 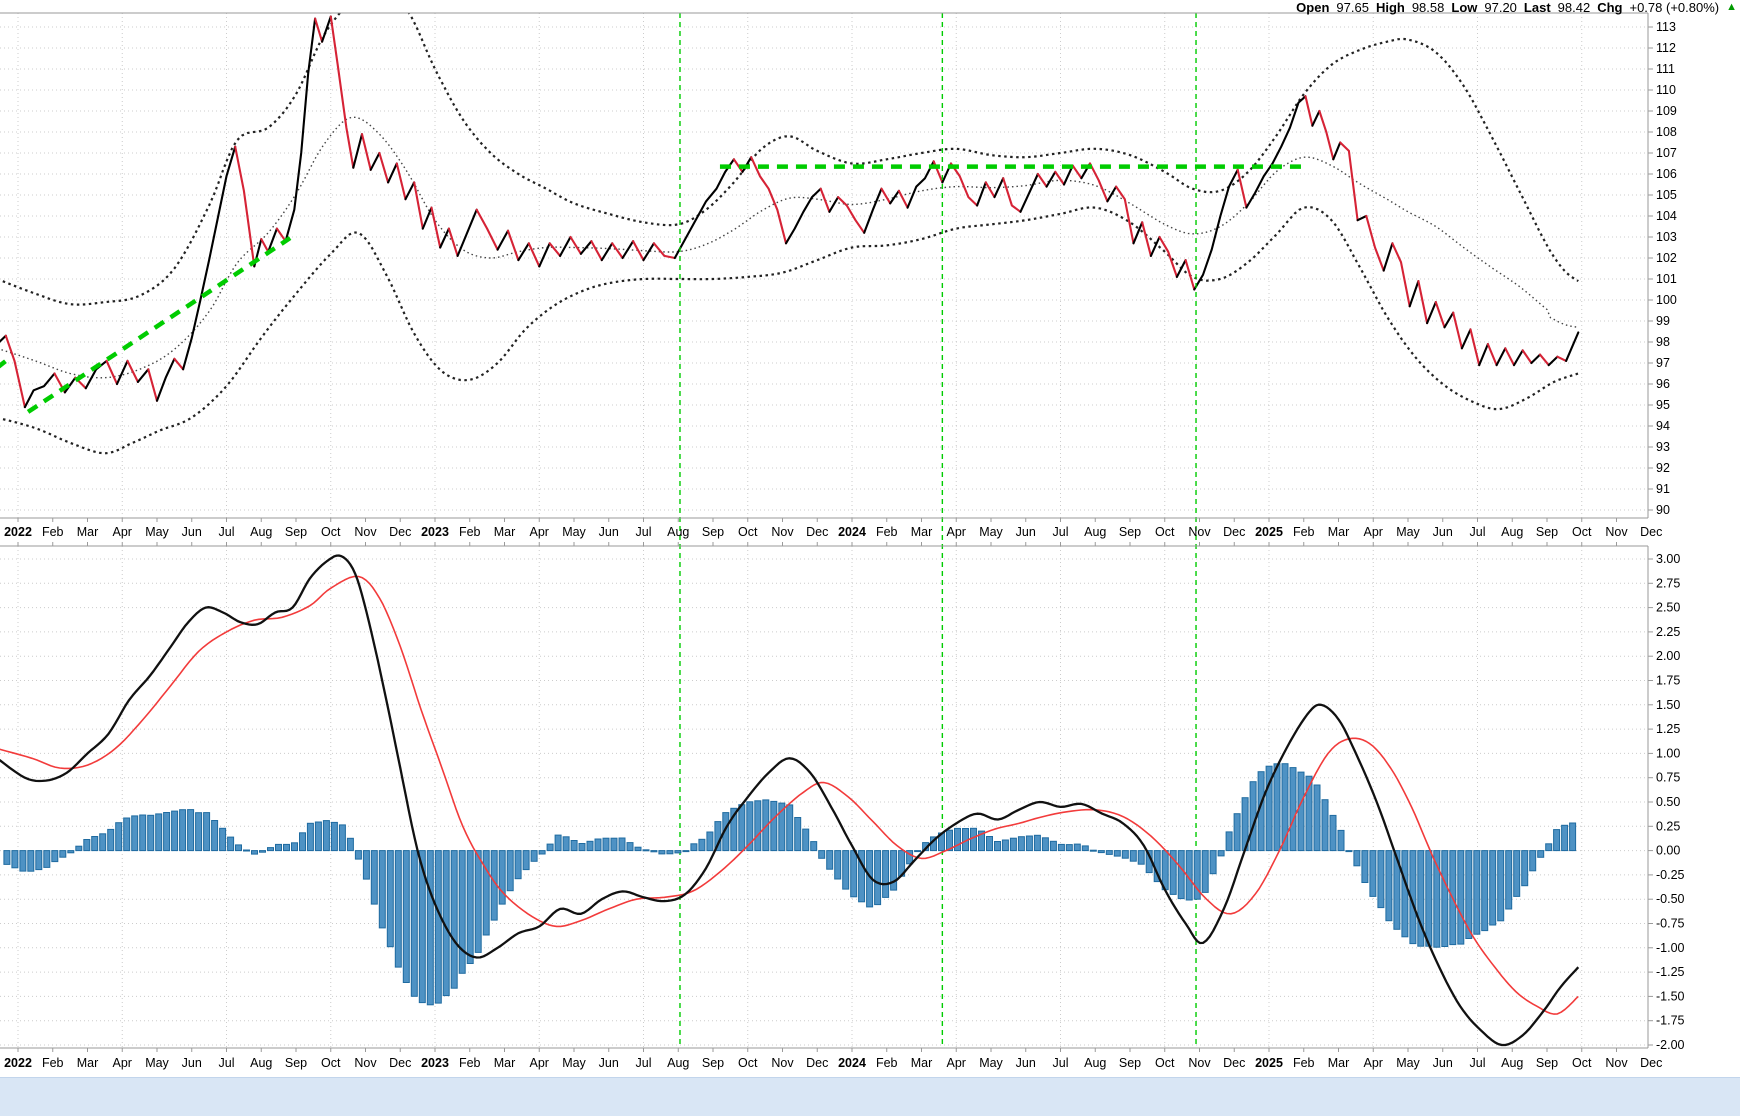 What do you see at coordinates (1668, 559) in the screenshot?
I see `macd-ytick-label: 3.00` at bounding box center [1668, 559].